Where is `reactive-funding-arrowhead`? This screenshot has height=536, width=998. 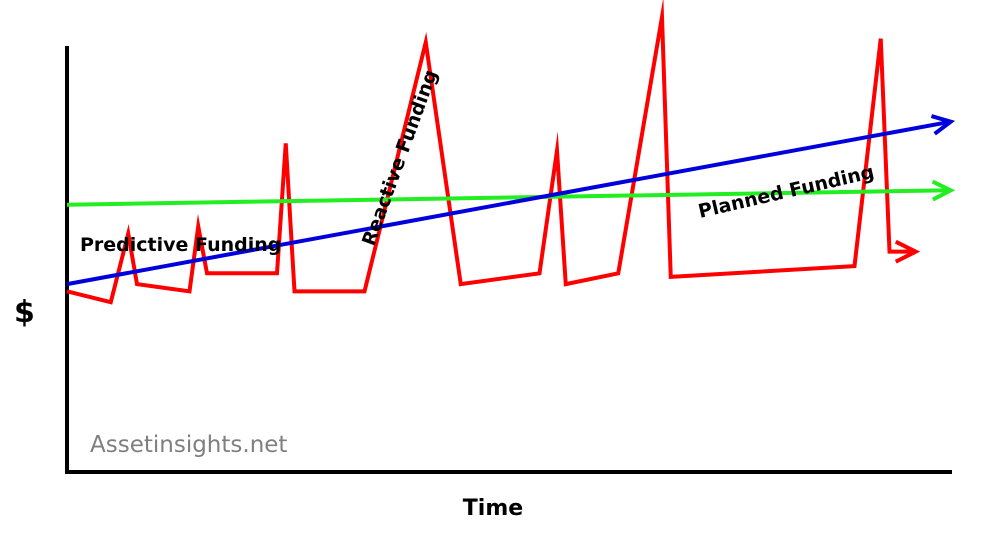 reactive-funding-arrowhead is located at coordinates (907, 251).